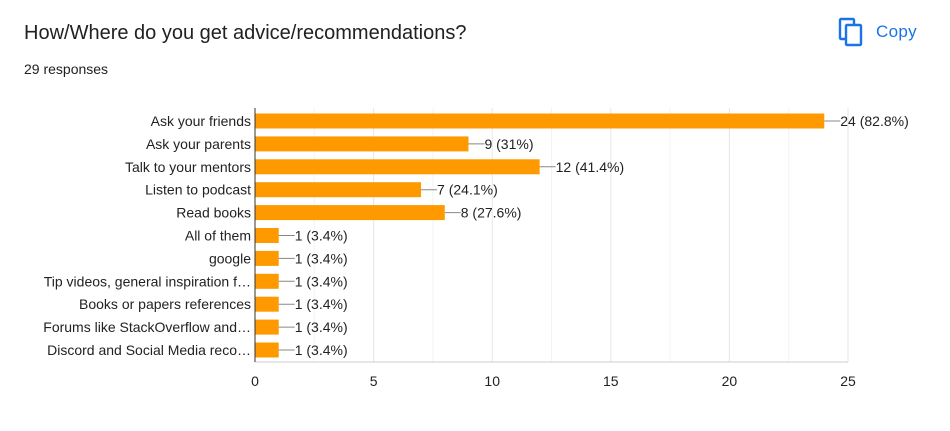 The image size is (950, 431). I want to click on category-label: Ask your friends, so click(201, 121).